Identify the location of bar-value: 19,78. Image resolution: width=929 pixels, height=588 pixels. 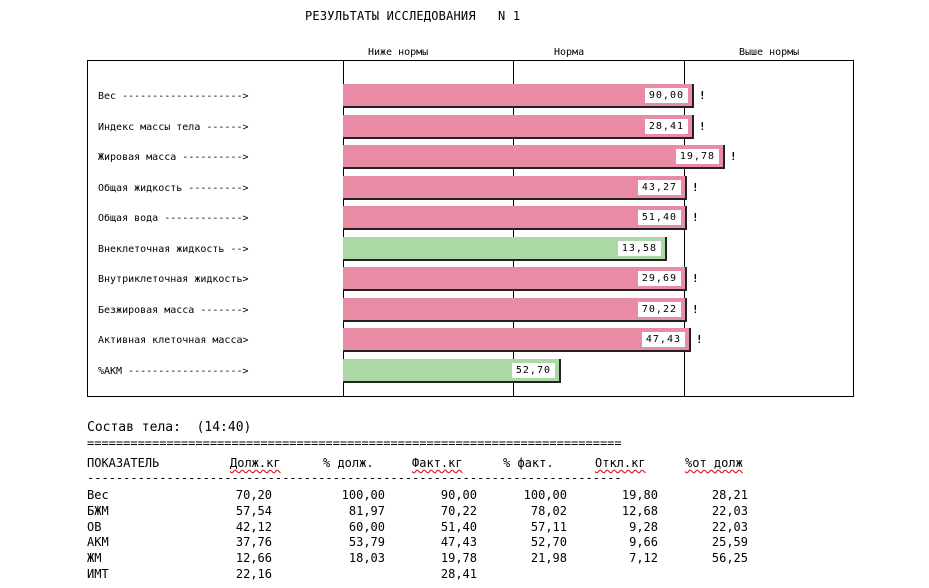
(697, 156).